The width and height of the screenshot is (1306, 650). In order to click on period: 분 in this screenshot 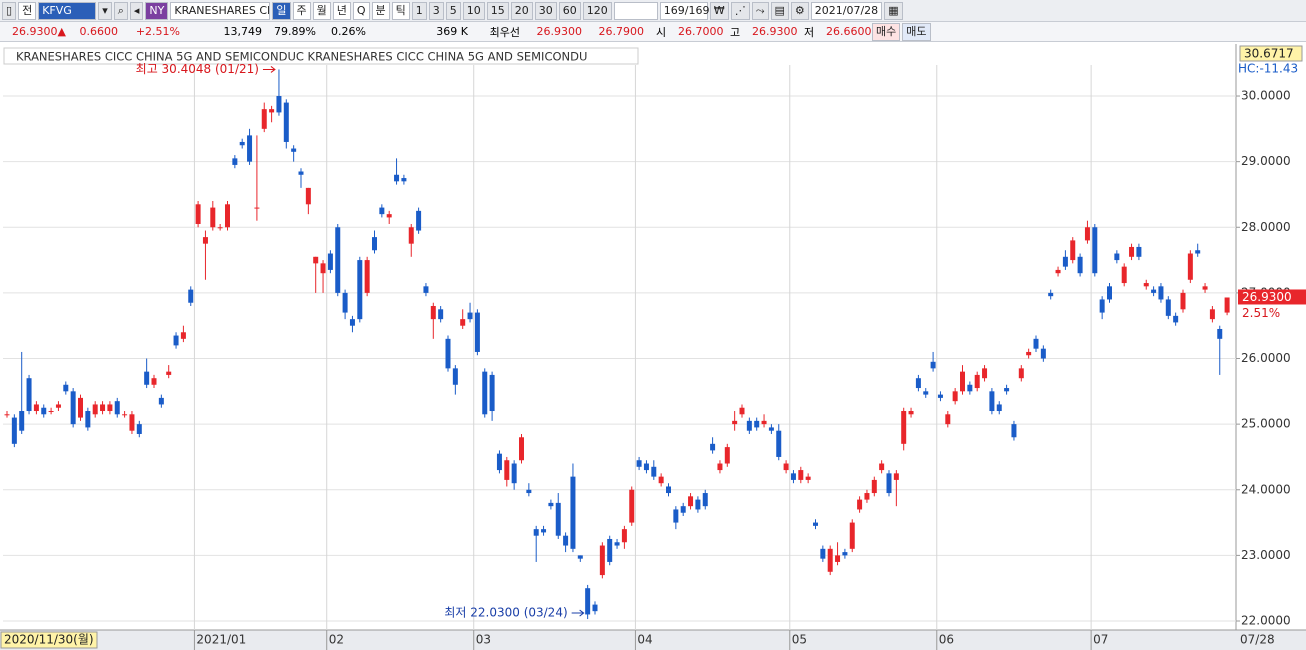, I will do `click(380, 10)`.